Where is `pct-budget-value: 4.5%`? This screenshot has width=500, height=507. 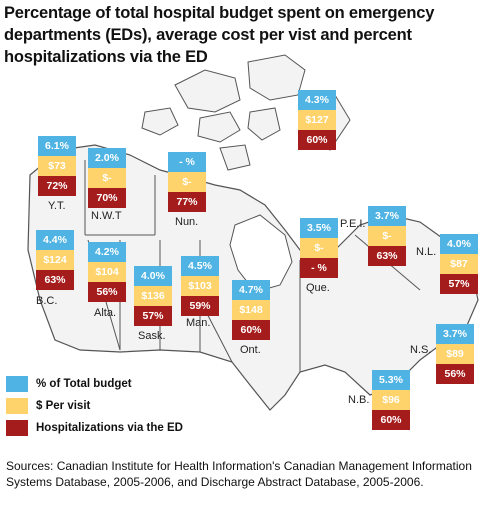
pct-budget-value: 4.5% is located at coordinates (200, 266).